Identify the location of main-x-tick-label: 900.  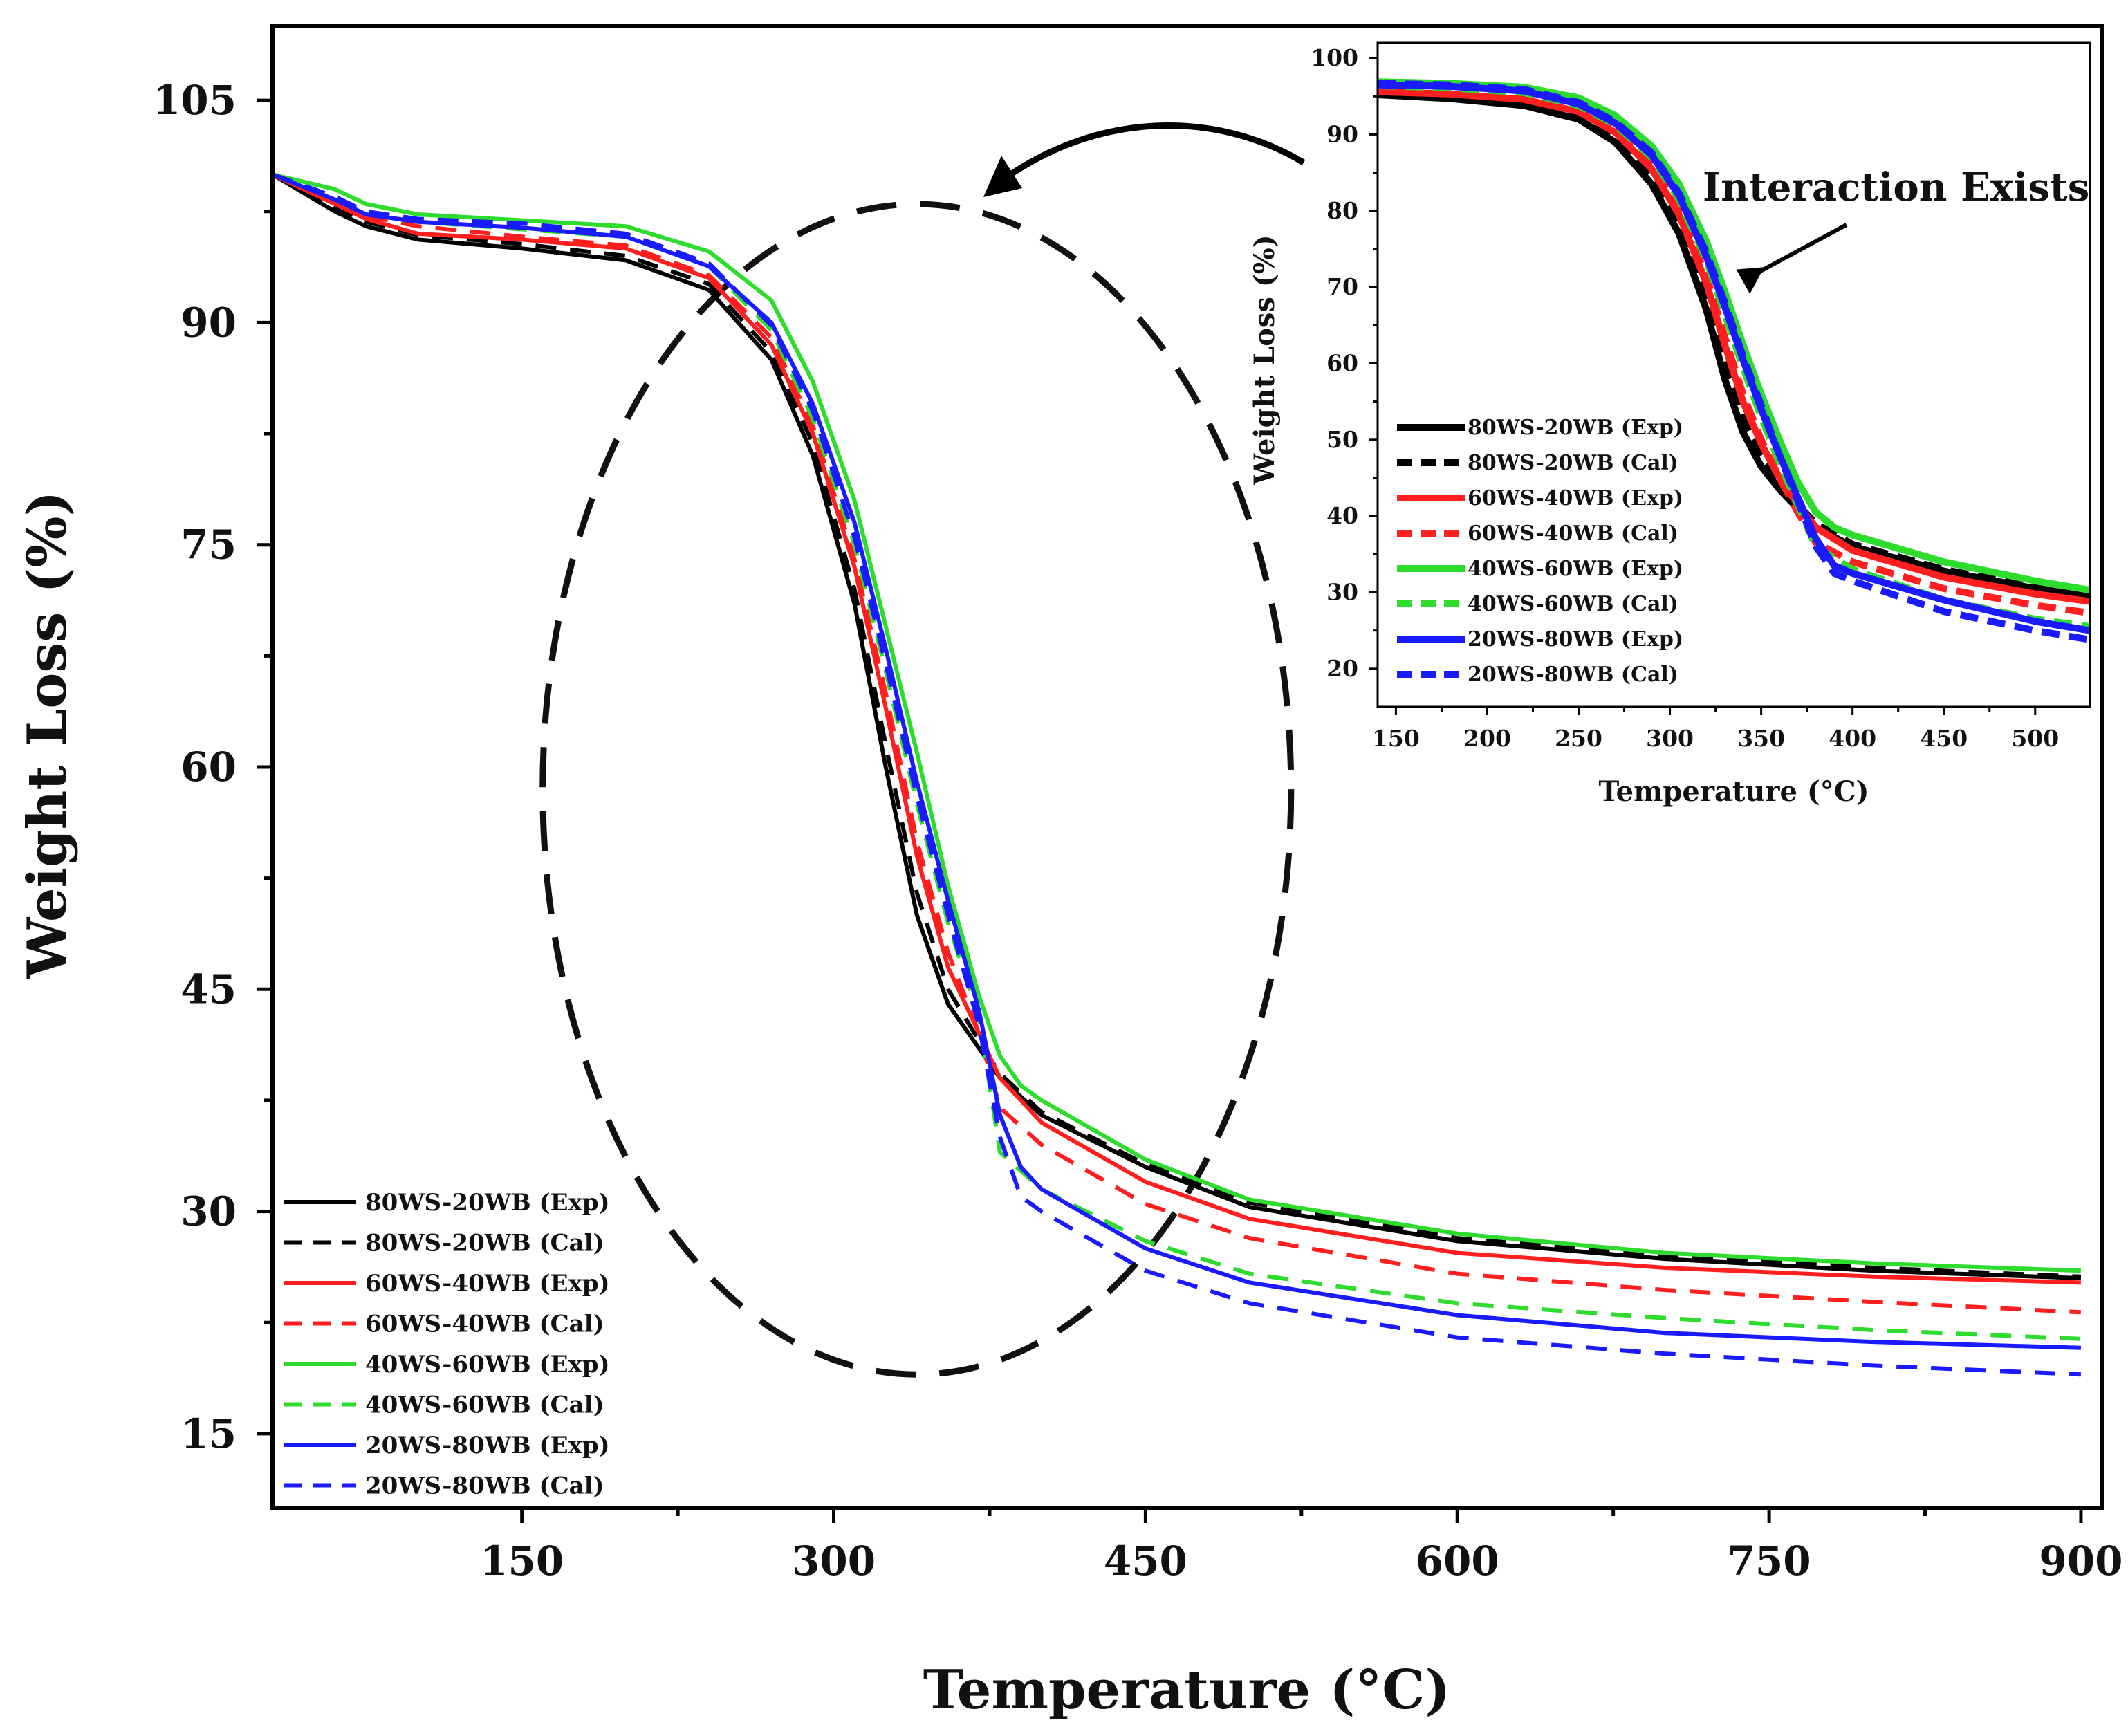
(2080, 1561).